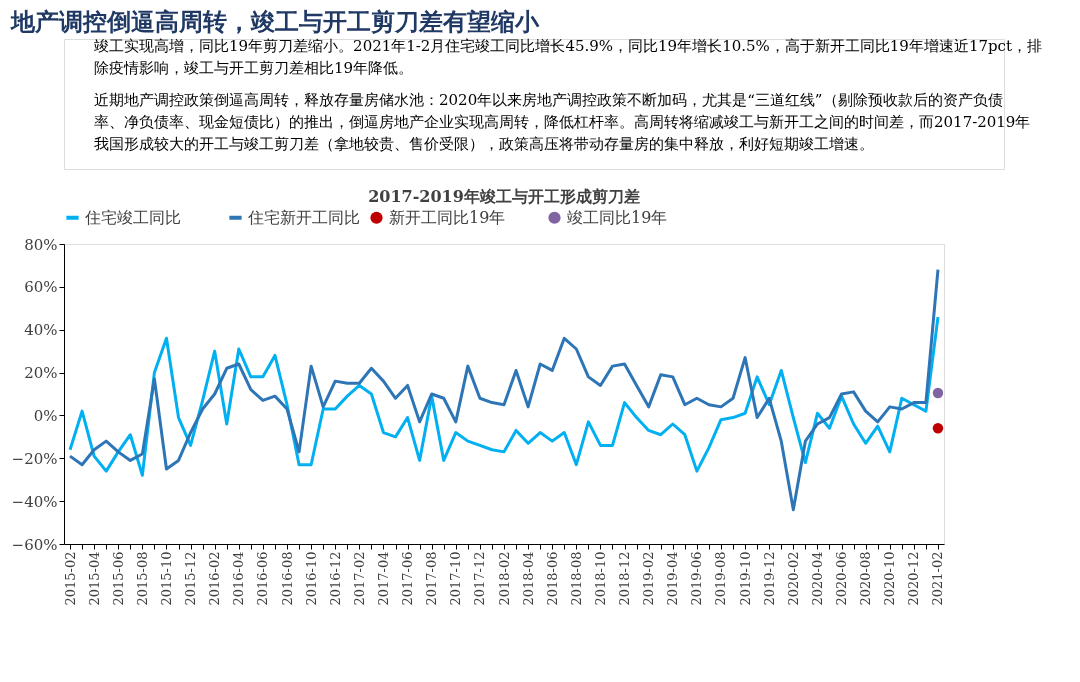 This screenshot has width=1080, height=682. Describe the element at coordinates (239, 578) in the screenshot. I see `x-tick-label: 2016-04` at that location.